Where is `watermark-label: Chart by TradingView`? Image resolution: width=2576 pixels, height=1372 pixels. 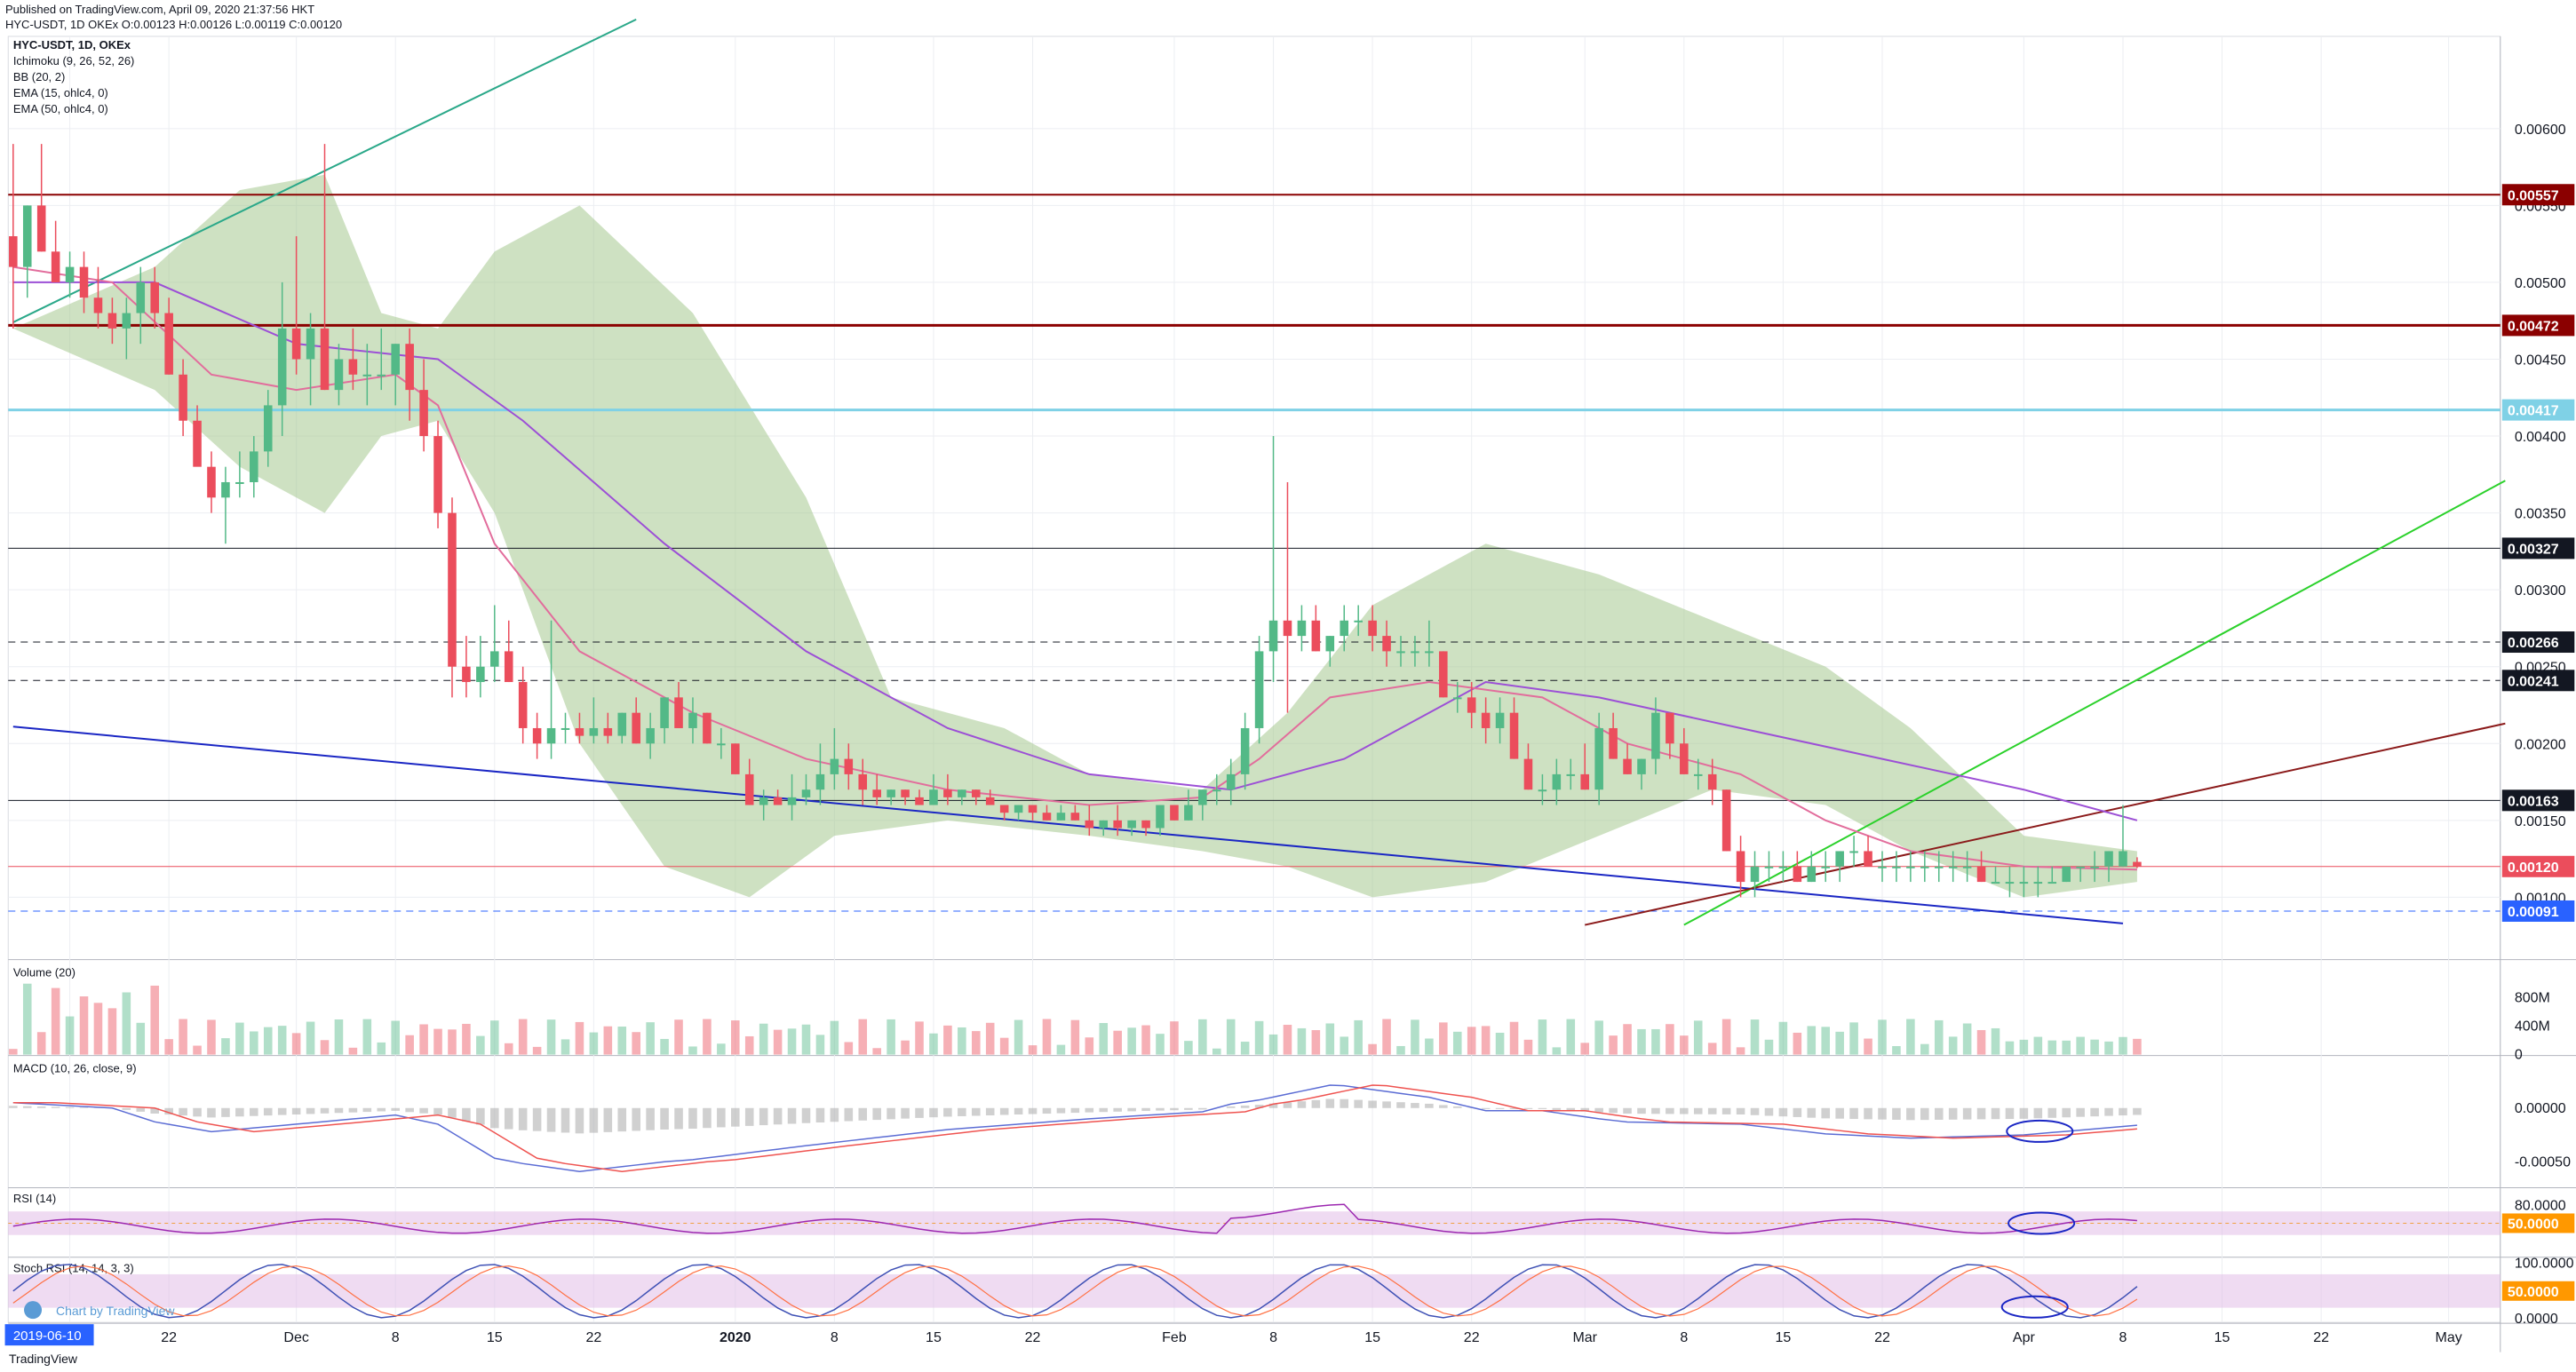 watermark-label: Chart by TradingView is located at coordinates (115, 1311).